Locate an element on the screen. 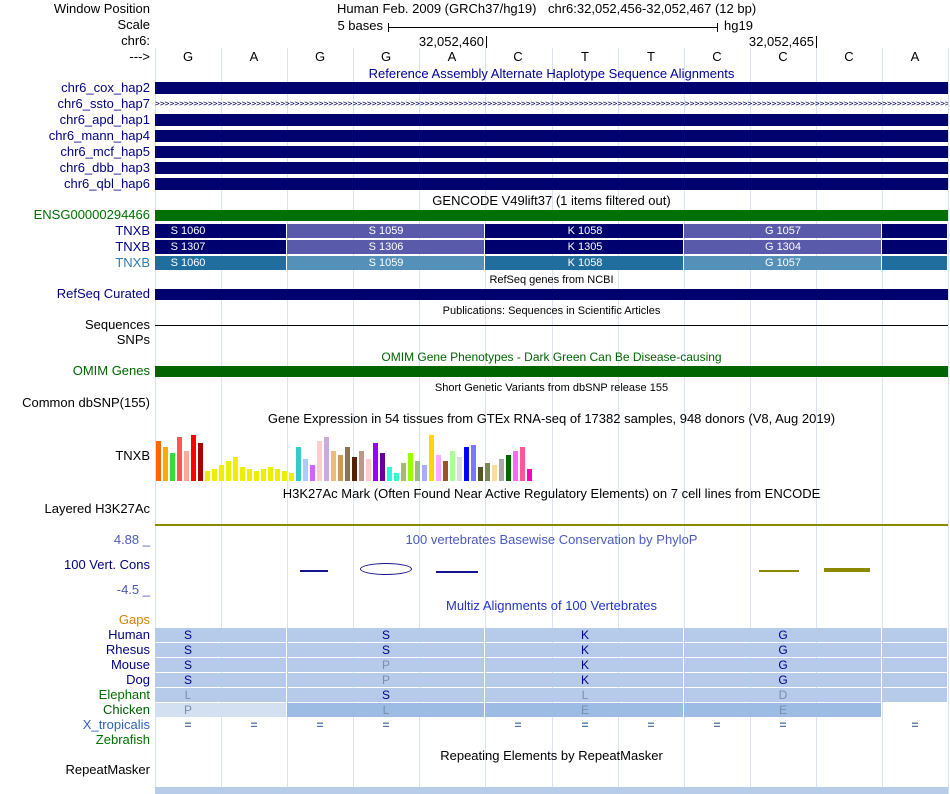 The image size is (950, 794). side-label-human: Human is located at coordinates (129, 634).